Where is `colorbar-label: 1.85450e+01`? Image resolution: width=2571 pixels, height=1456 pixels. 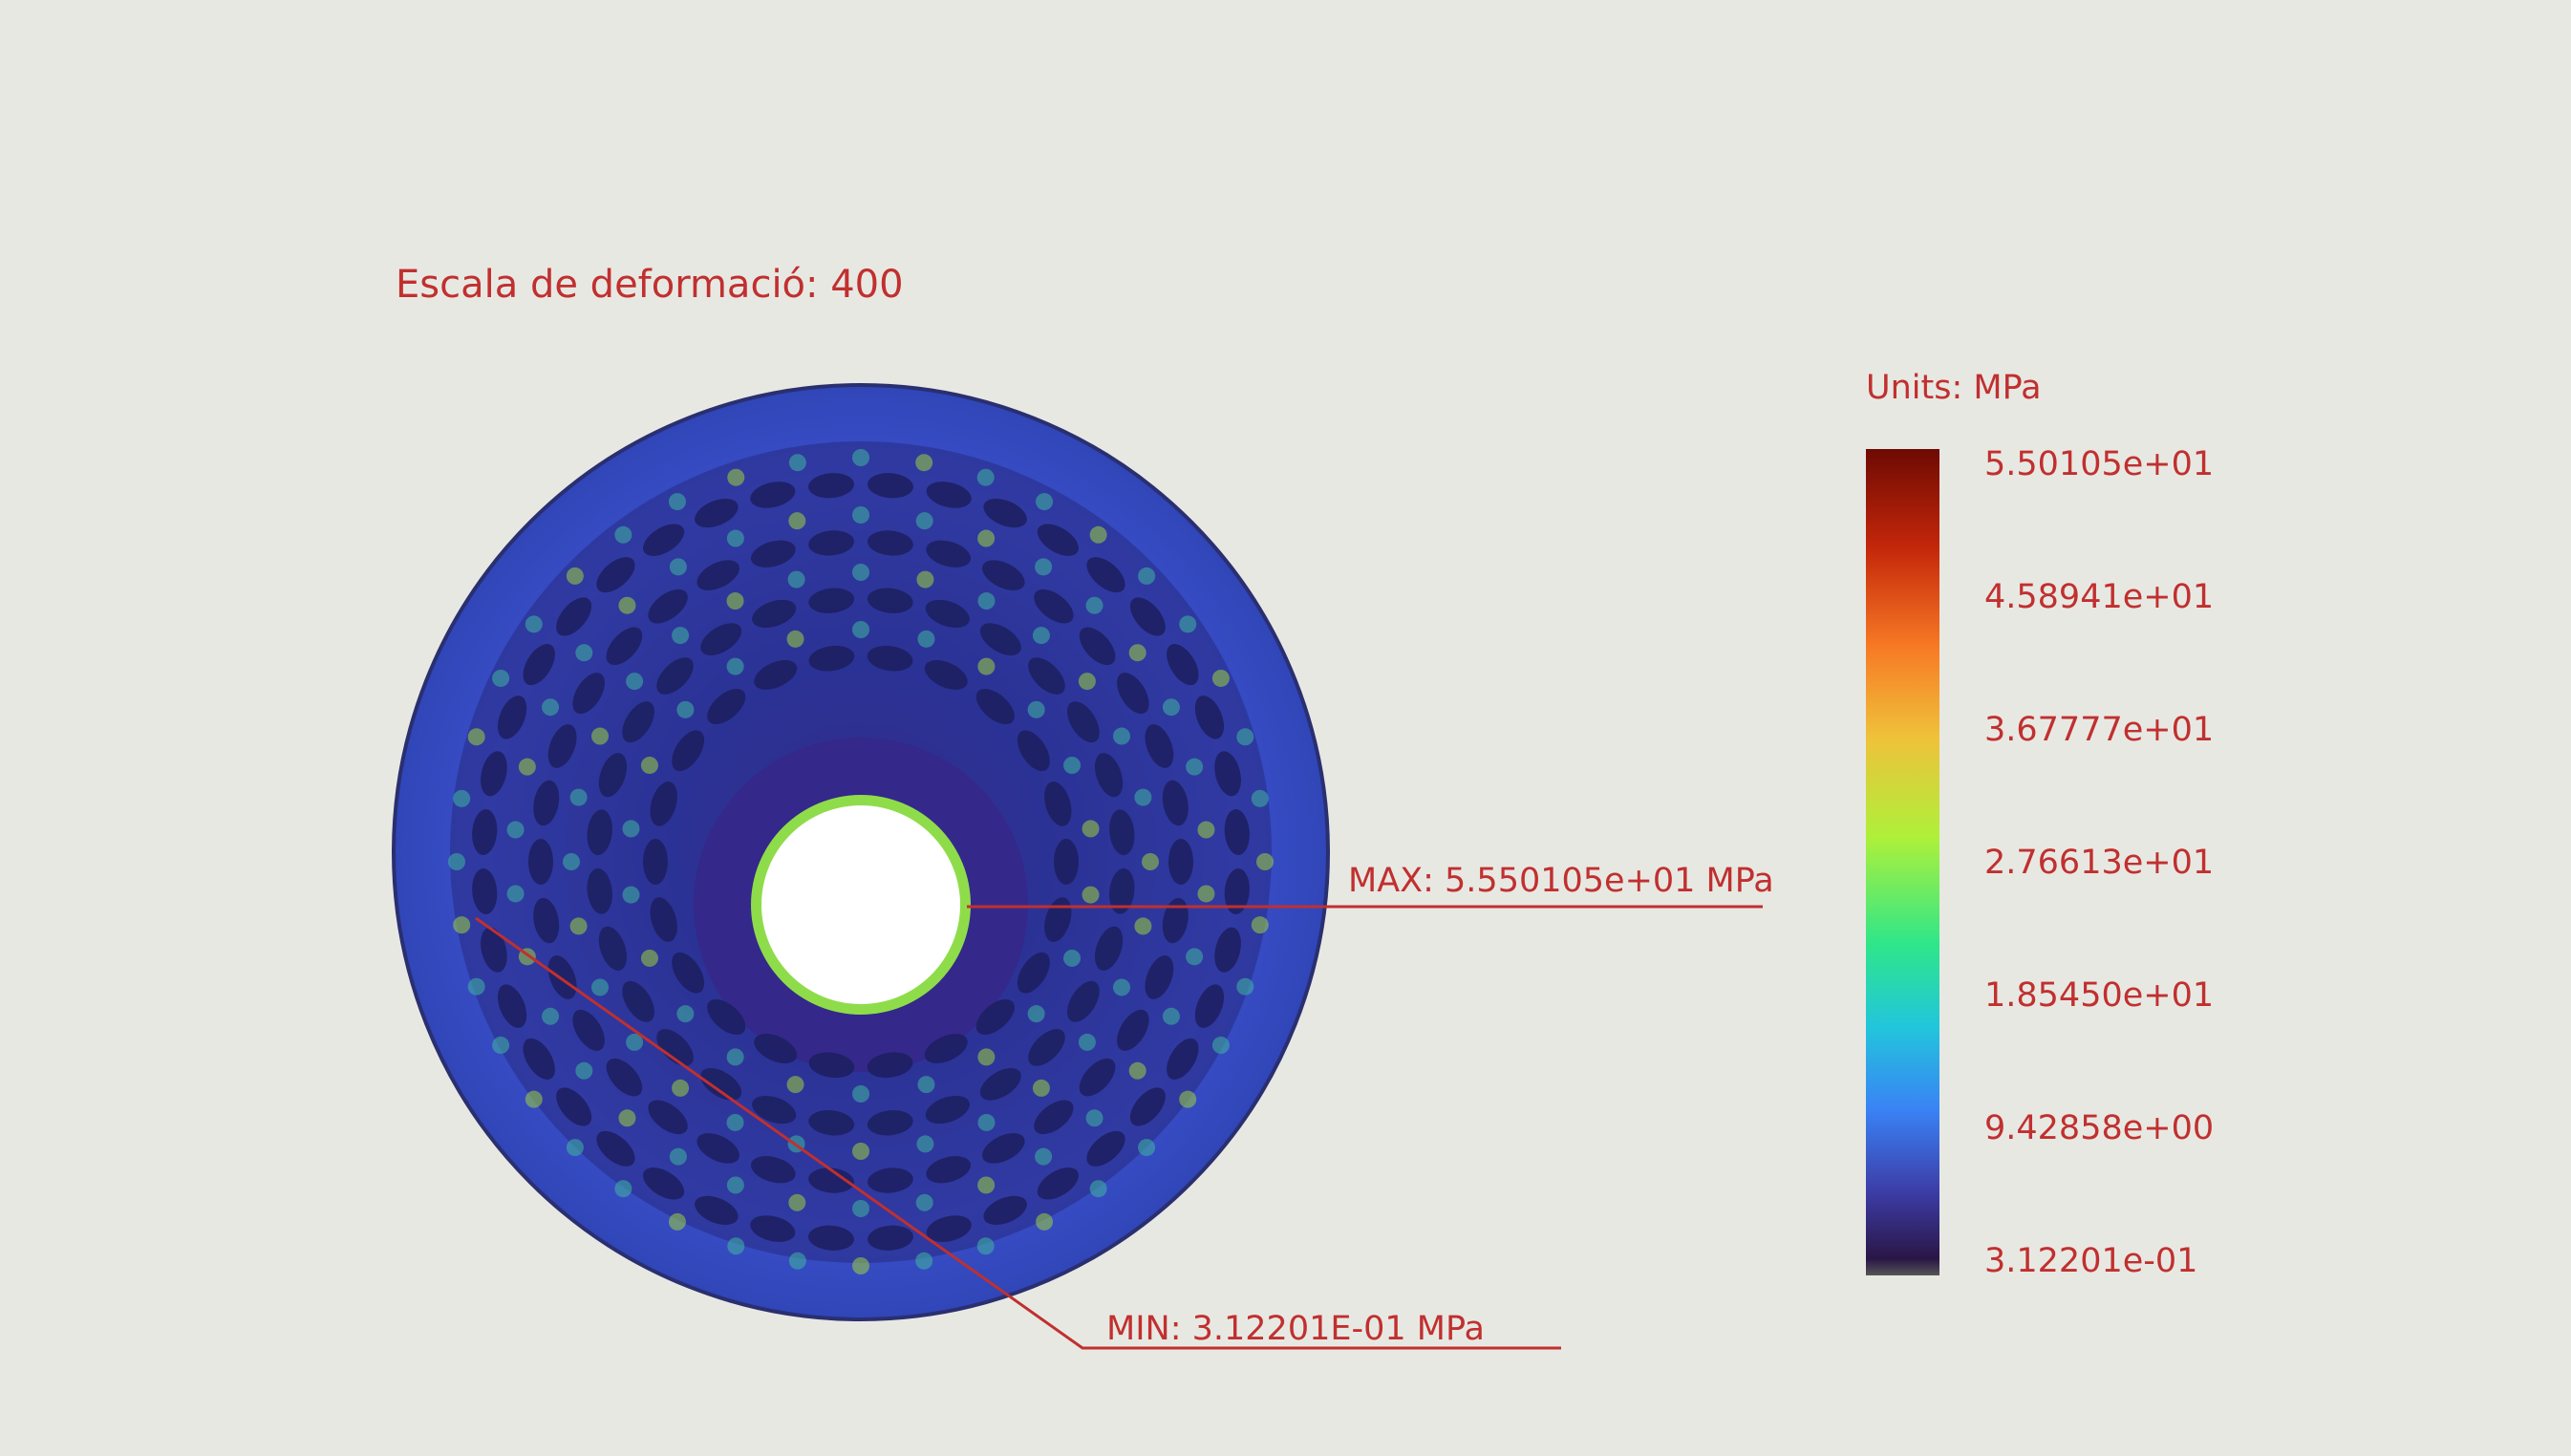
colorbar-label: 1.85450e+01 is located at coordinates (2099, 996).